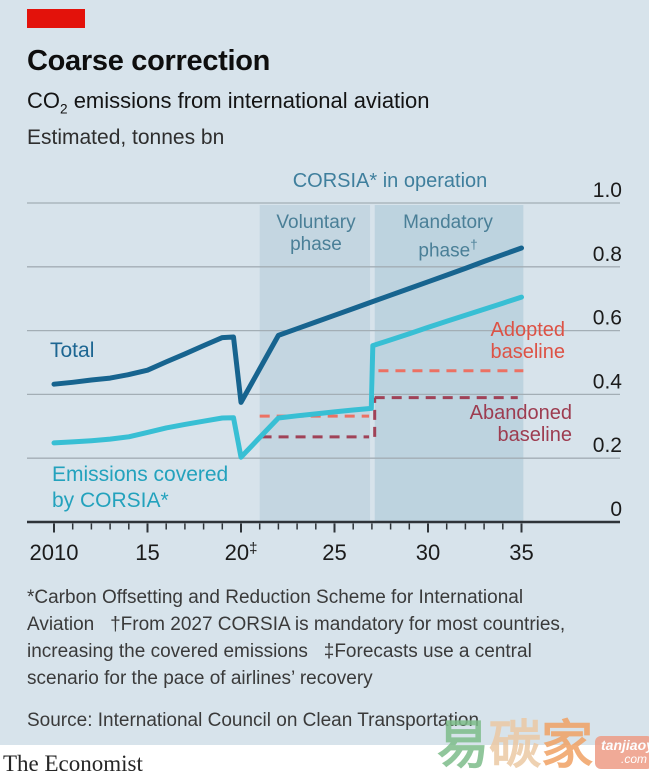 This screenshot has width=649, height=783. What do you see at coordinates (140, 488) in the screenshot?
I see `covered-series-label: Emissions covered by CORSIA*` at bounding box center [140, 488].